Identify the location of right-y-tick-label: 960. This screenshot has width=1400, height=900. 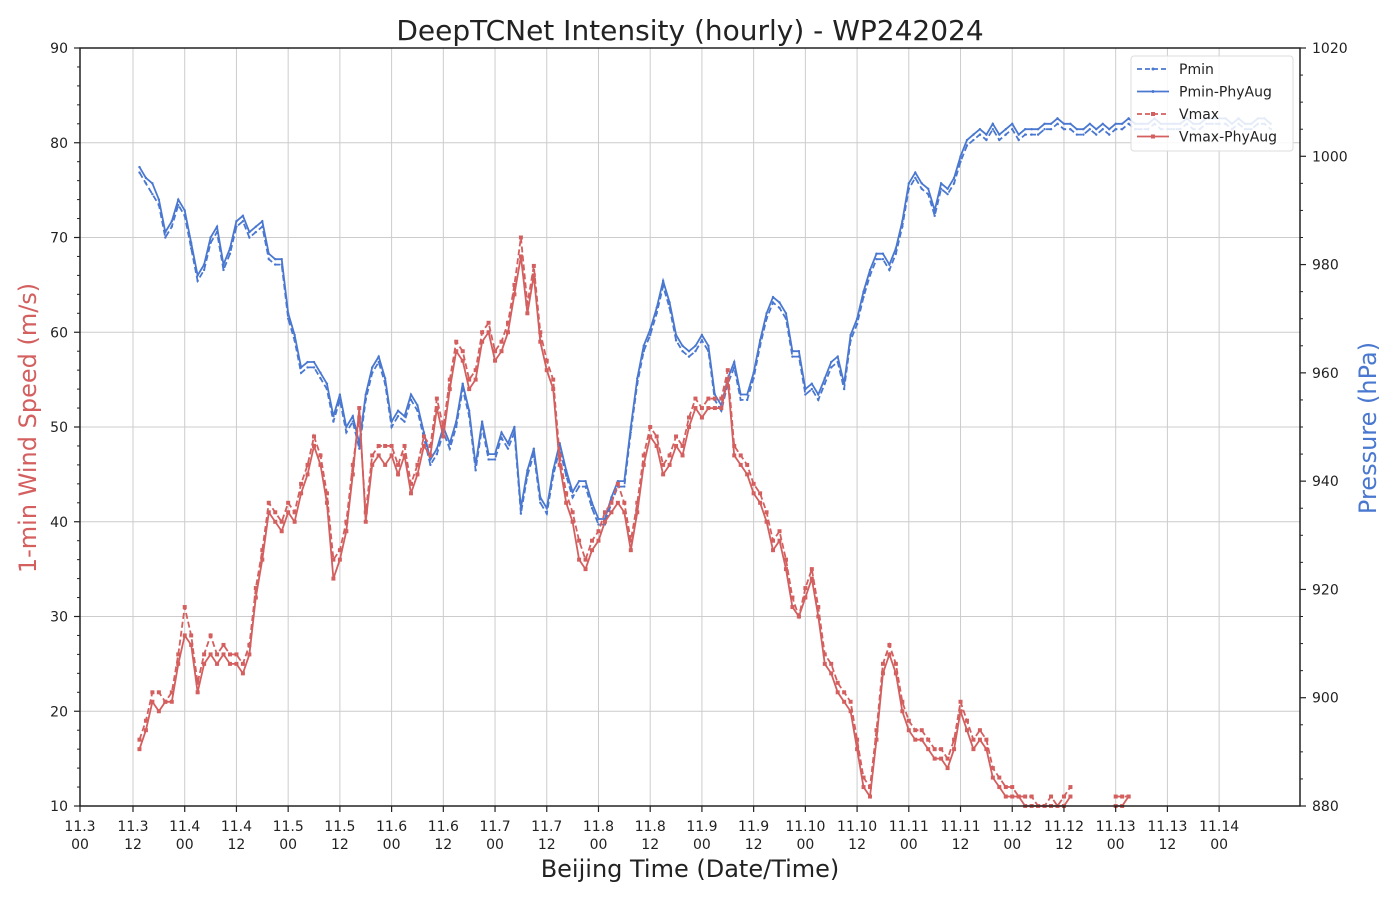
(1325, 374).